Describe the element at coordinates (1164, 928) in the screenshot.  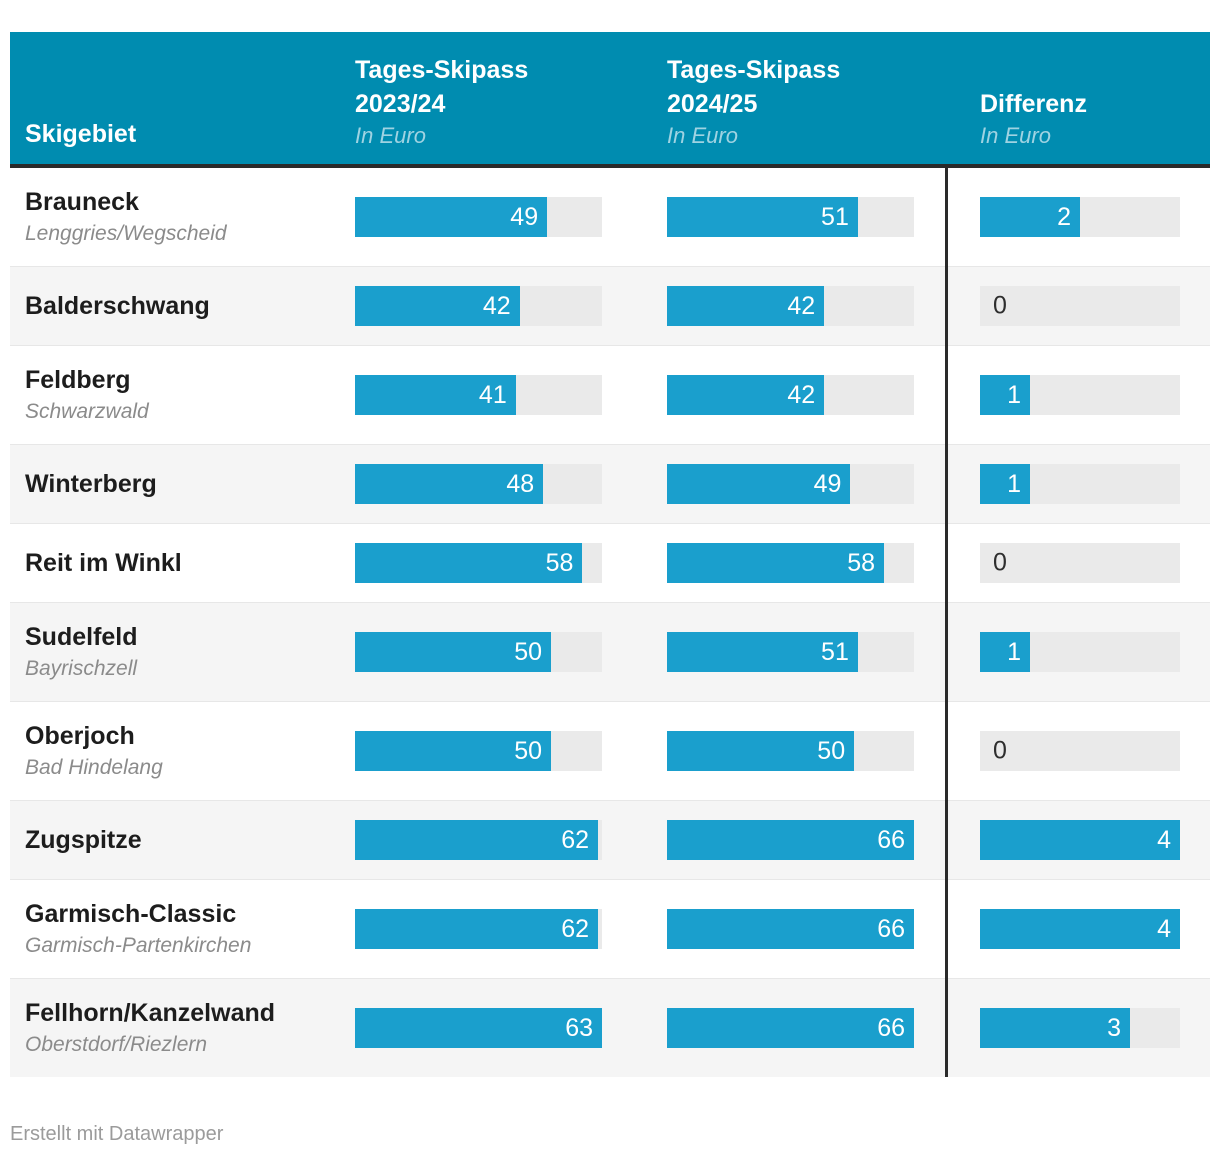
I see `bar-diff-value: 4` at that location.